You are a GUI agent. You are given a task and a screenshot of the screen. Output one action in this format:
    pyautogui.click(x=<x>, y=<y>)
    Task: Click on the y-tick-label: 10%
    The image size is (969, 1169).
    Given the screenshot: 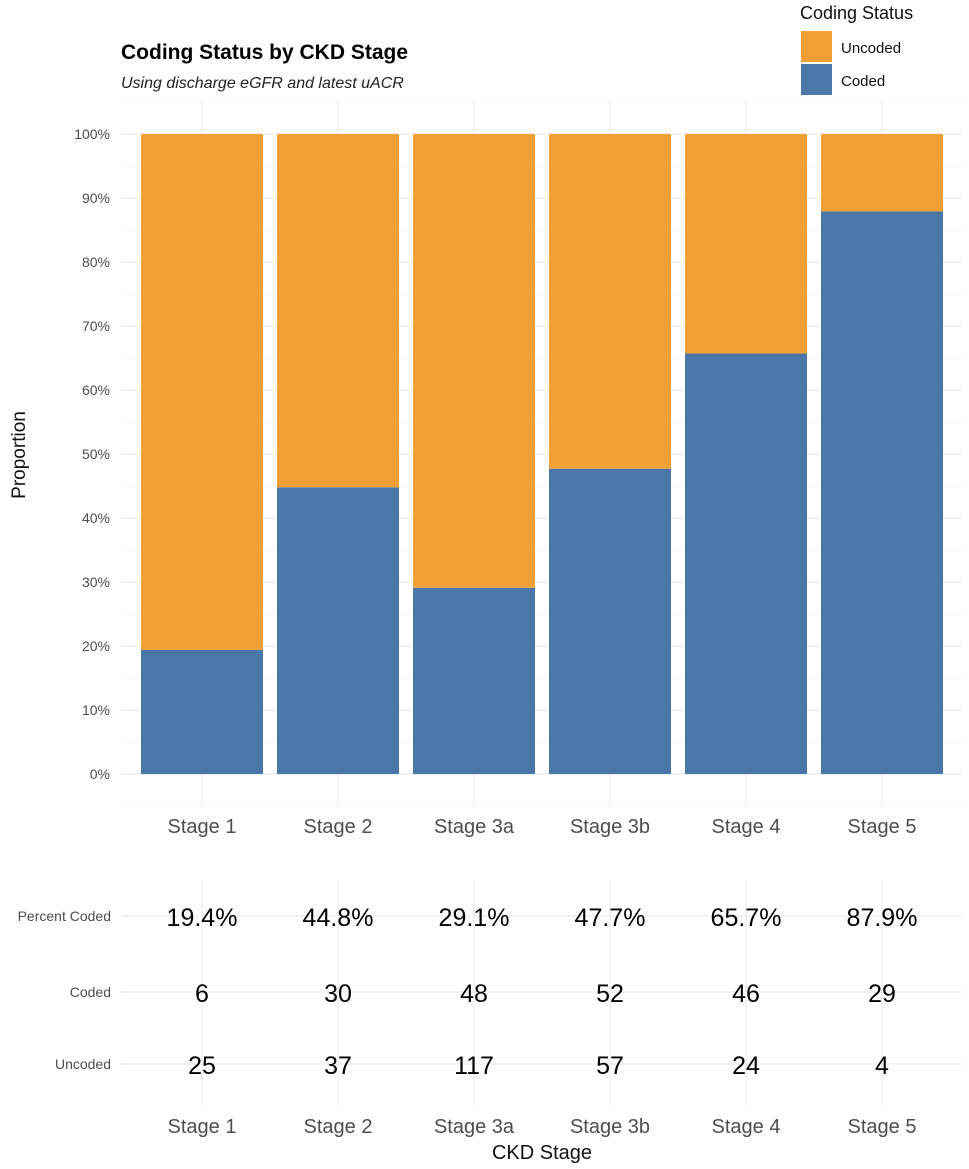 What is the action you would take?
    pyautogui.click(x=96, y=710)
    